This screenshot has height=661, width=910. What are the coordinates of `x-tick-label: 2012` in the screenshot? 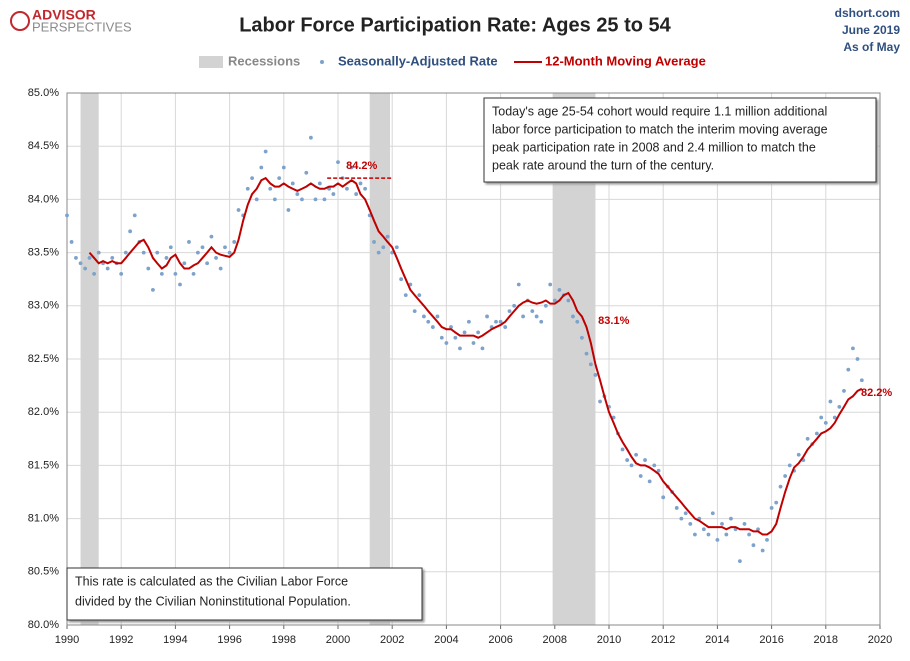 It's located at (663, 640).